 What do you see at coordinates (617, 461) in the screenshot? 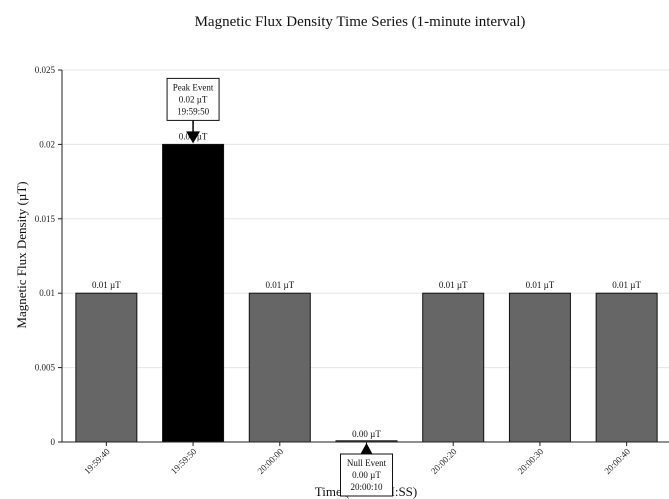
I see `x-tick-label: 20:00:40` at bounding box center [617, 461].